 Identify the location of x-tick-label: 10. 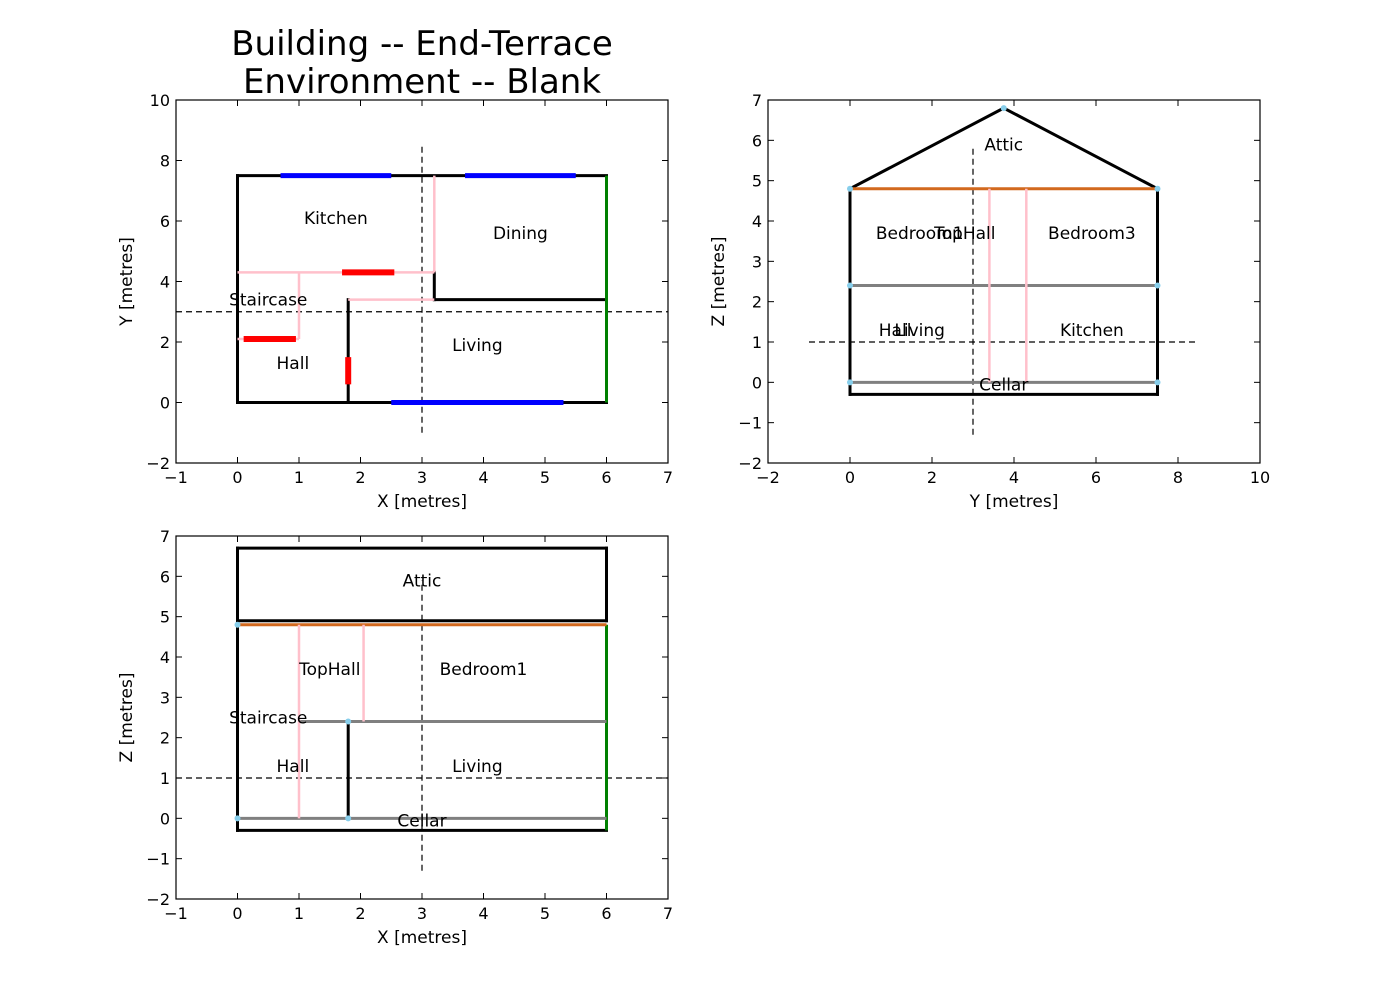
(1260, 477).